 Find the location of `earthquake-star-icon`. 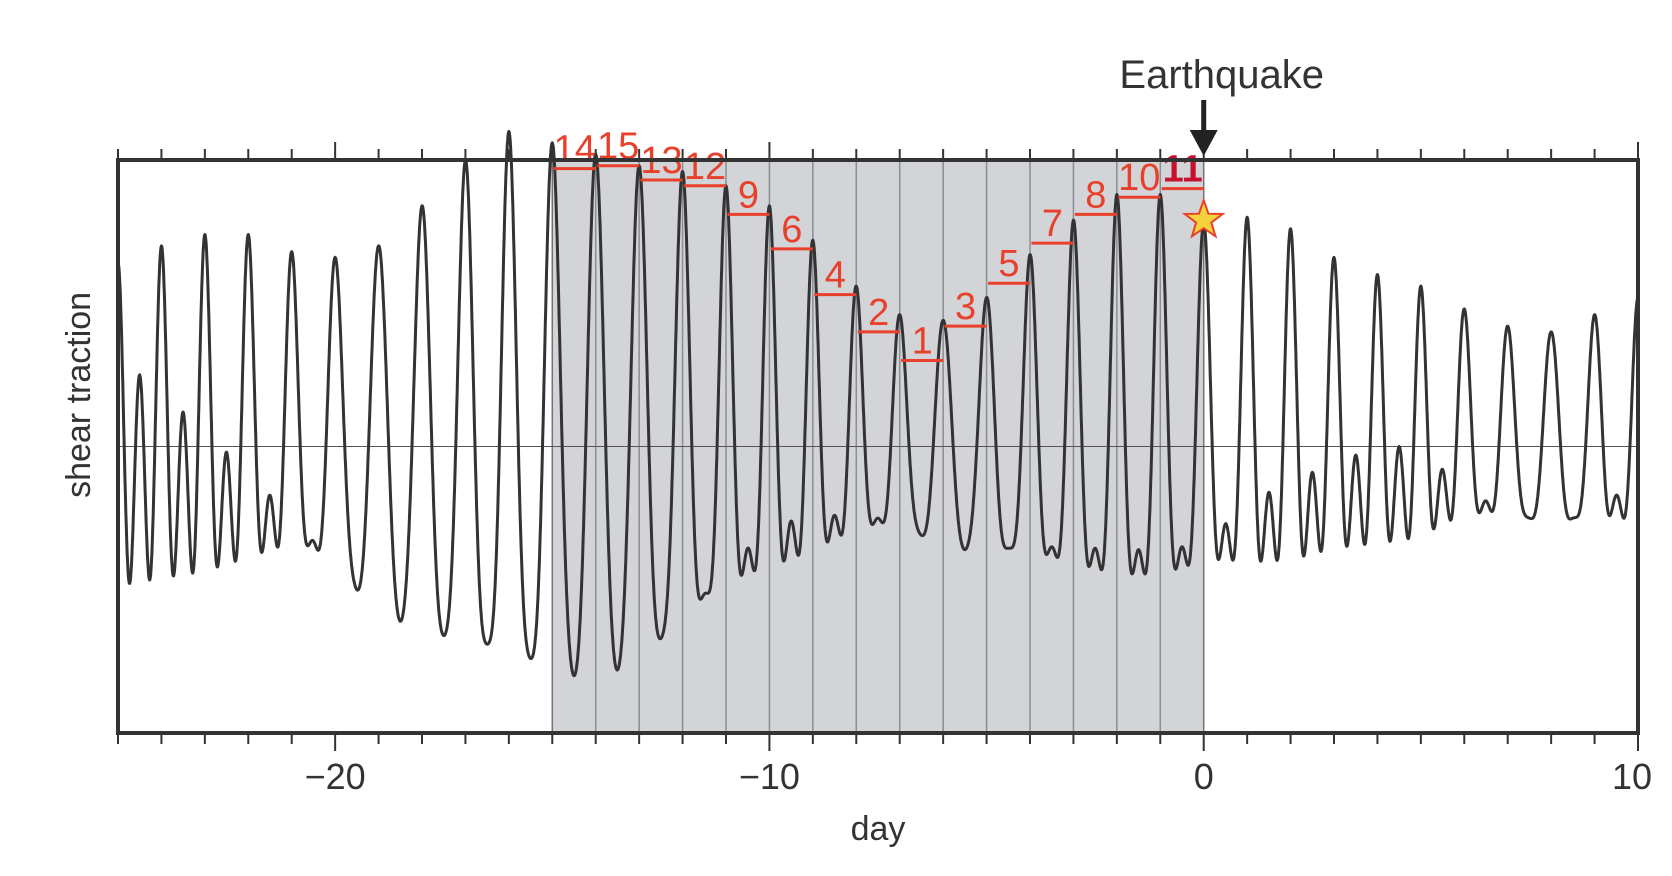

earthquake-star-icon is located at coordinates (1203, 218).